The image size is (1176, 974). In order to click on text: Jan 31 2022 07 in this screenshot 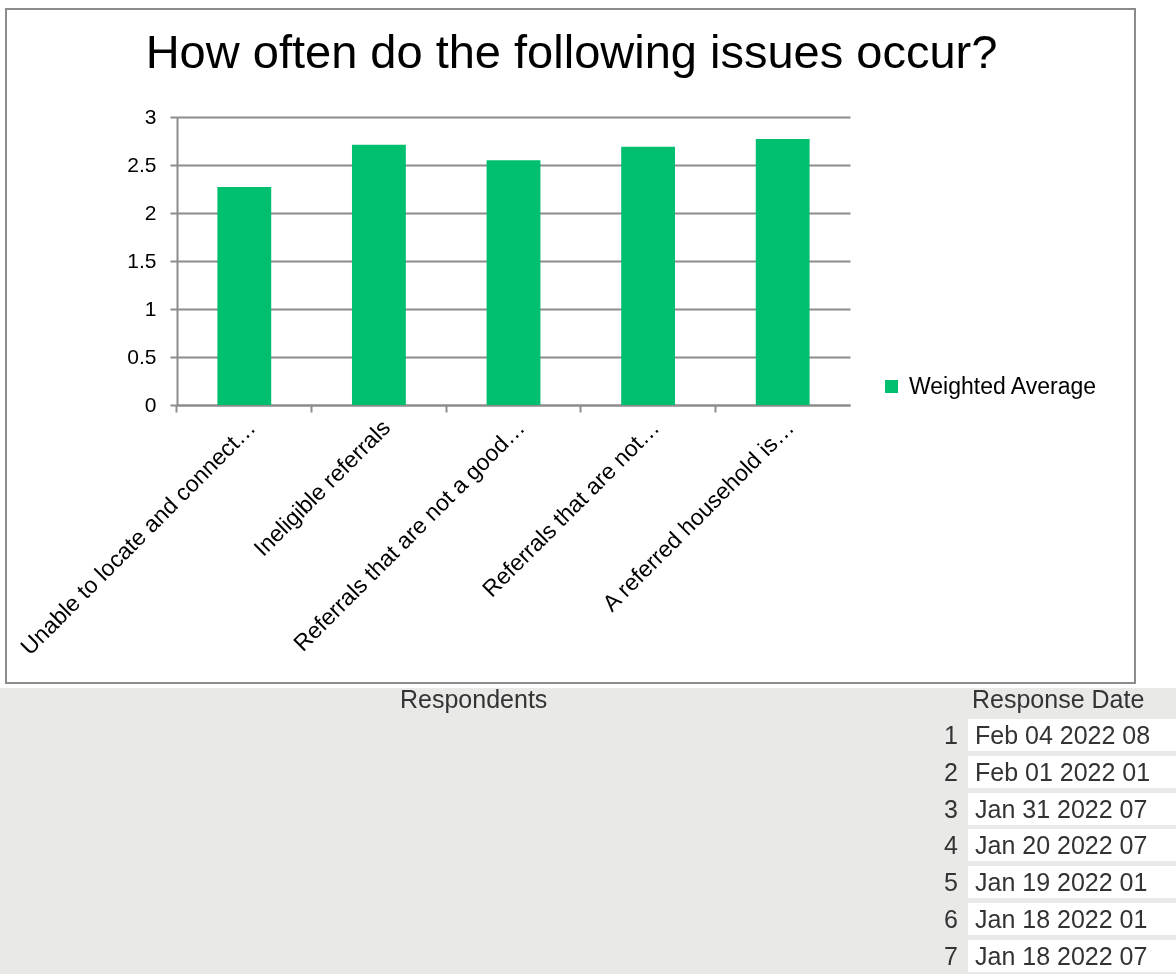, I will do `click(1072, 808)`.